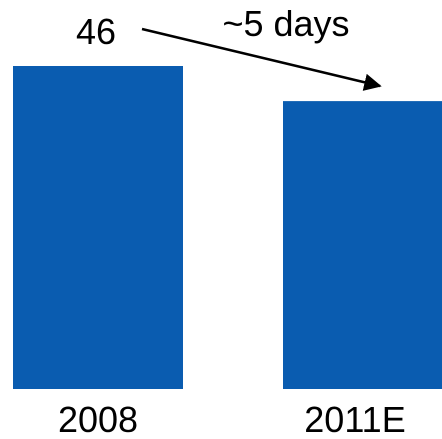 Image resolution: width=442 pixels, height=439 pixels. What do you see at coordinates (354, 419) in the screenshot?
I see `x-tick-label-2011e: 2011E` at bounding box center [354, 419].